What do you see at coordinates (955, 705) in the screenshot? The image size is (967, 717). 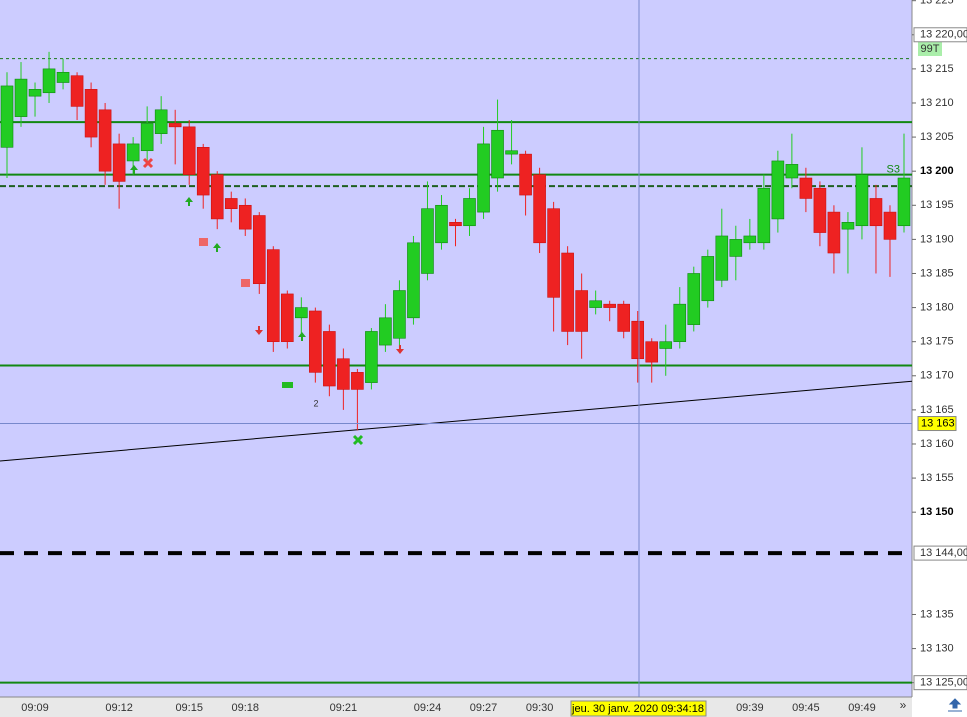 I see `tool-icon` at bounding box center [955, 705].